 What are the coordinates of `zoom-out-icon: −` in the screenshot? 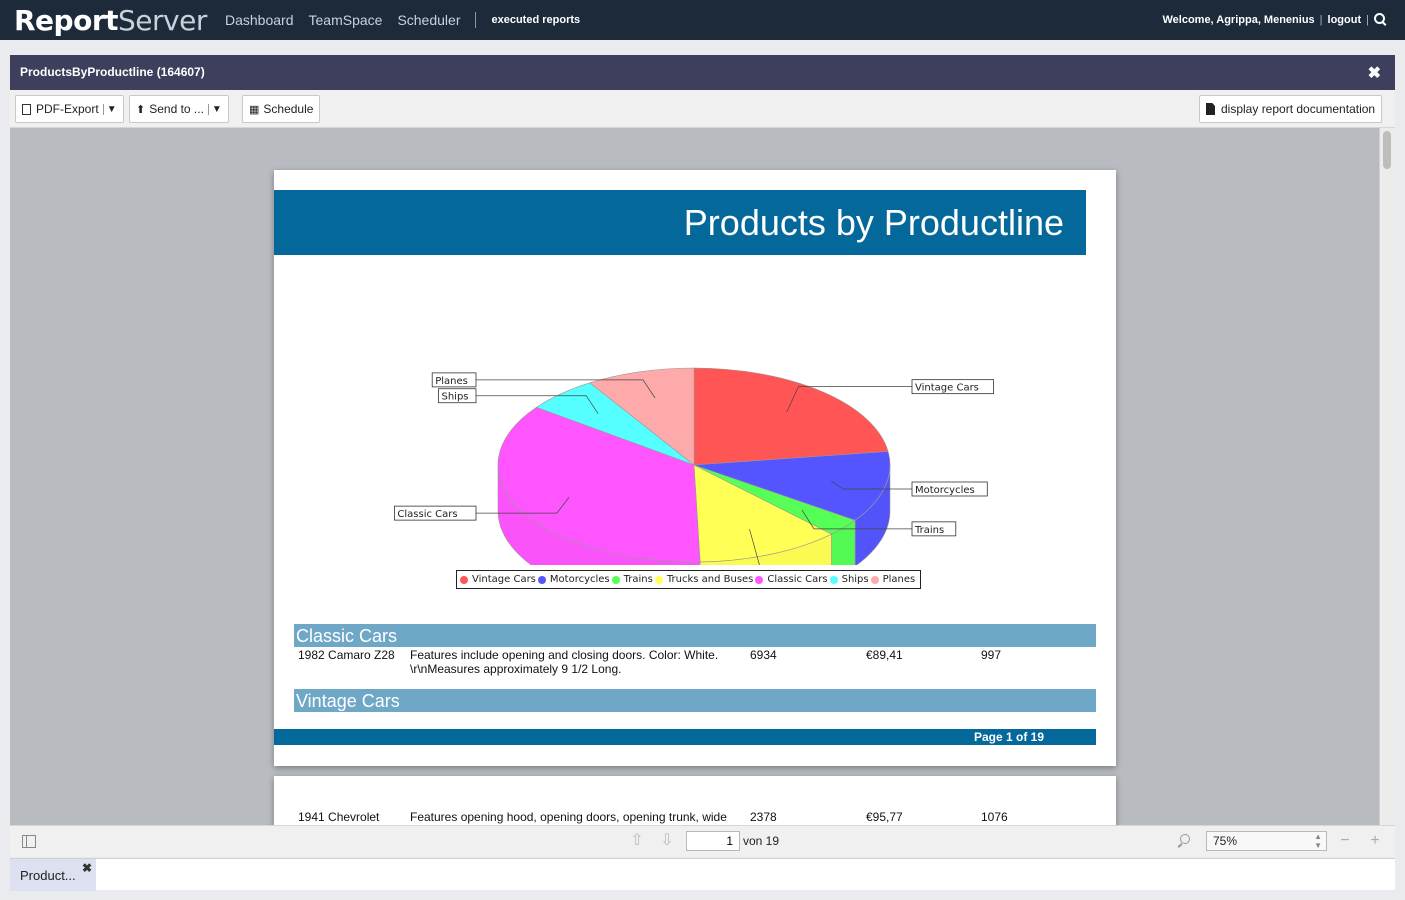 It's located at (1345, 840).